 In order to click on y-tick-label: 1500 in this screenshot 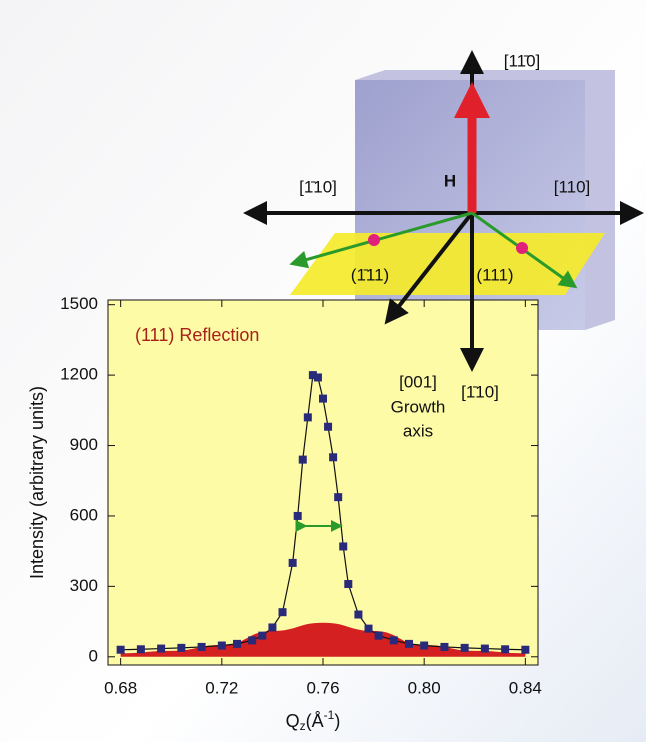, I will do `click(79, 303)`.